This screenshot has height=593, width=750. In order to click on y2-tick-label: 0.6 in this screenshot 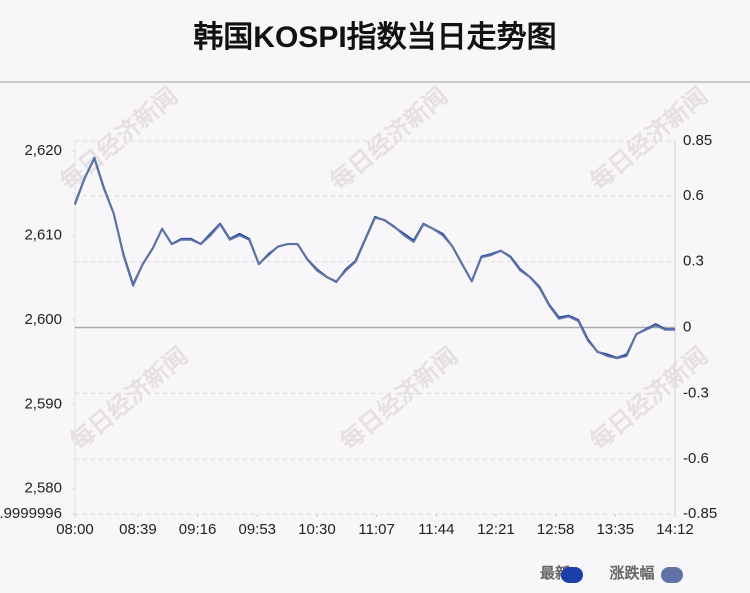, I will do `click(693, 195)`.